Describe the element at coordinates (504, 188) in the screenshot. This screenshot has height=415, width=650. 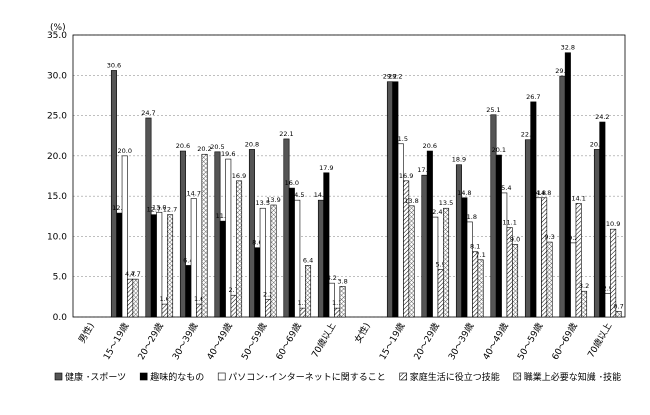
I see `value-label: 15.4` at that location.